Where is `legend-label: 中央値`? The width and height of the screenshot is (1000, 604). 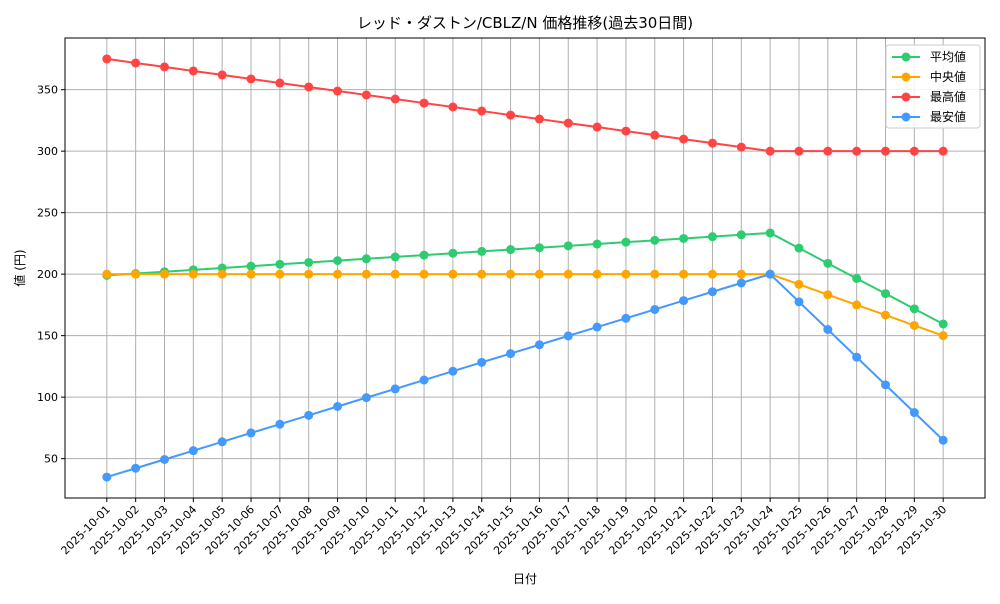
legend-label: 中央値 is located at coordinates (948, 76).